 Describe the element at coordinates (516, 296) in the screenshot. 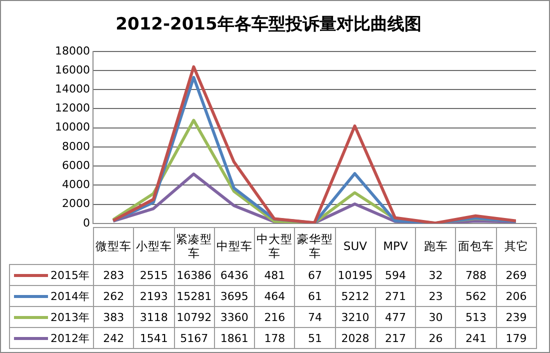

I see `data-label: 206` at that location.